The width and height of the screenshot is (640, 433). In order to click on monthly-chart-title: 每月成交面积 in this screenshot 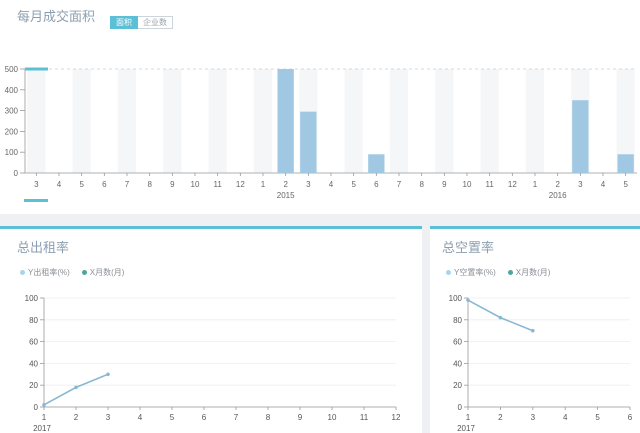, I will do `click(56, 16)`.